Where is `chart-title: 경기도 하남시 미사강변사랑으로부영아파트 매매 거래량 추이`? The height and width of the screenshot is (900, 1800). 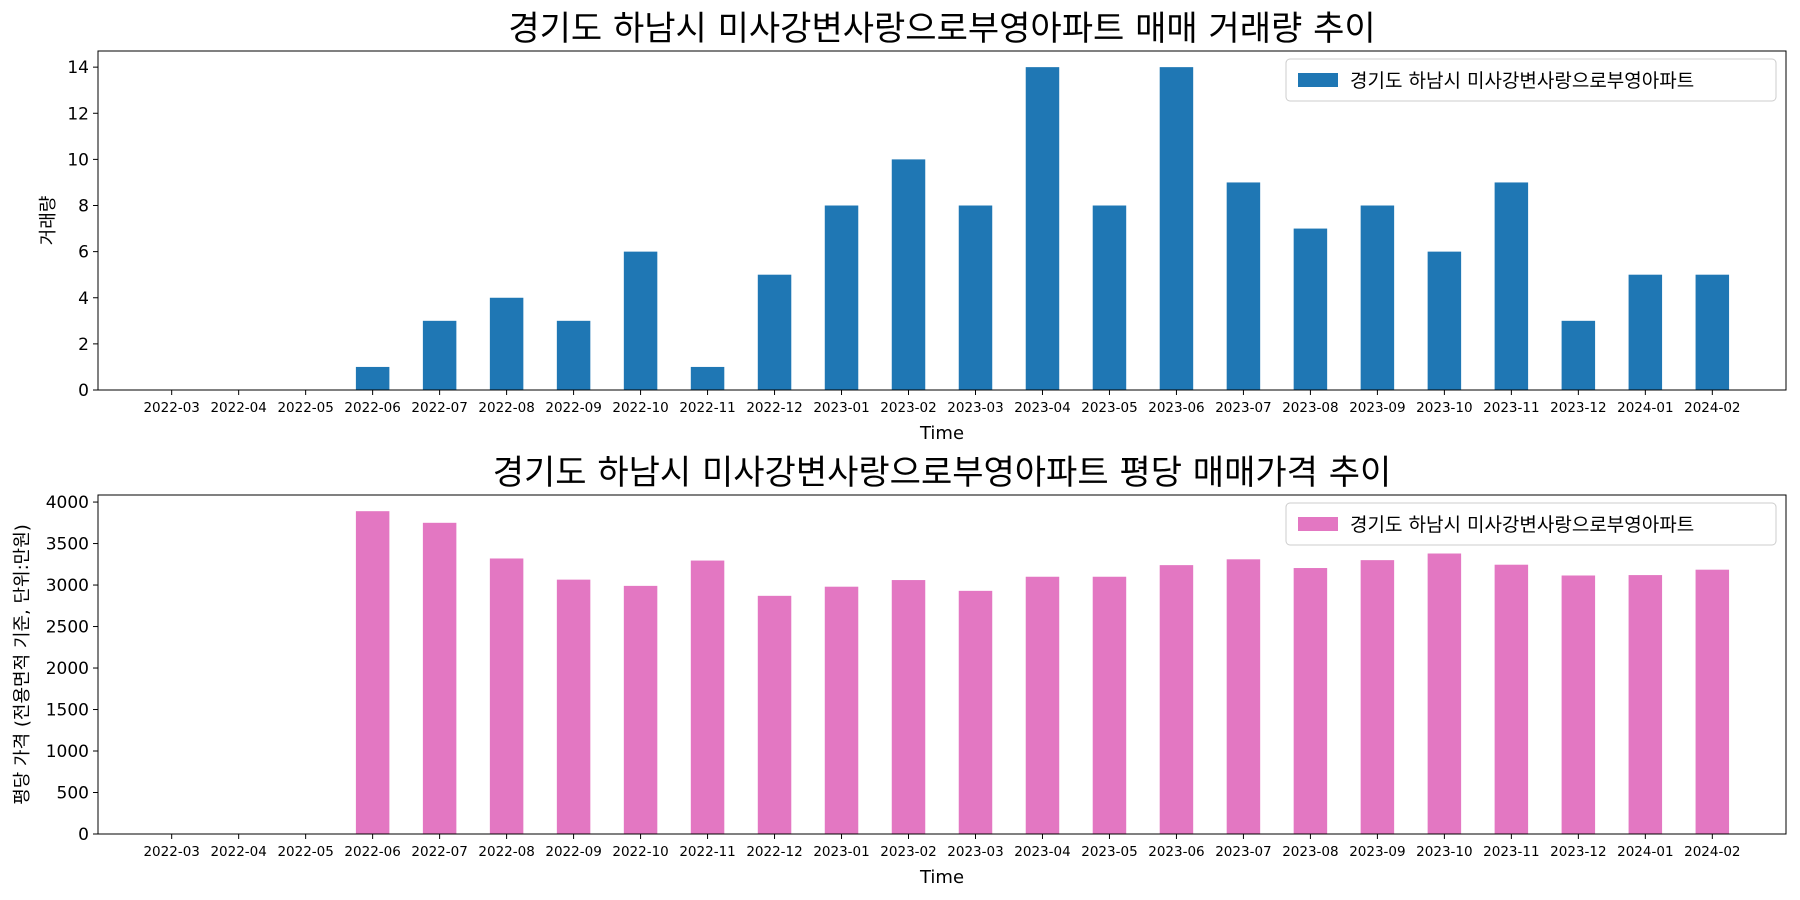
chart-title: 경기도 하남시 미사강변사랑으로부영아파트 매매 거래량 추이 is located at coordinates (941, 29).